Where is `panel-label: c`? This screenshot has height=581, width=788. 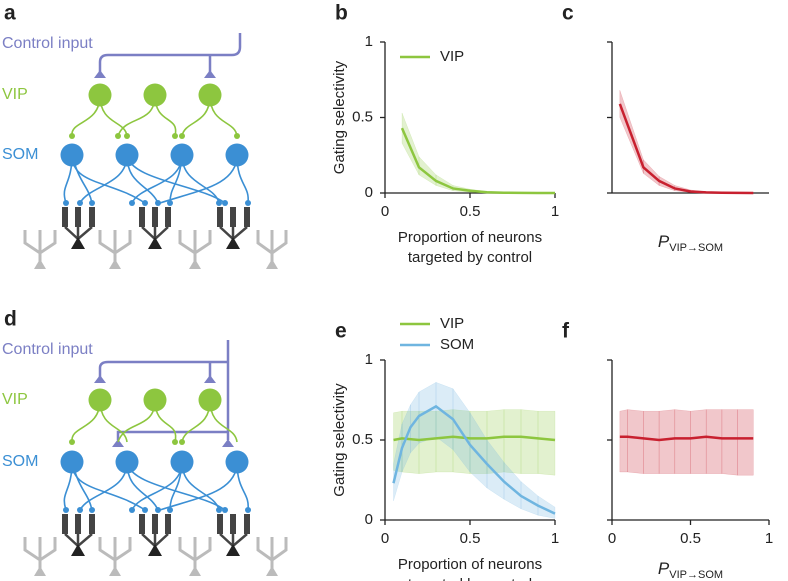
panel-label: c is located at coordinates (568, 13).